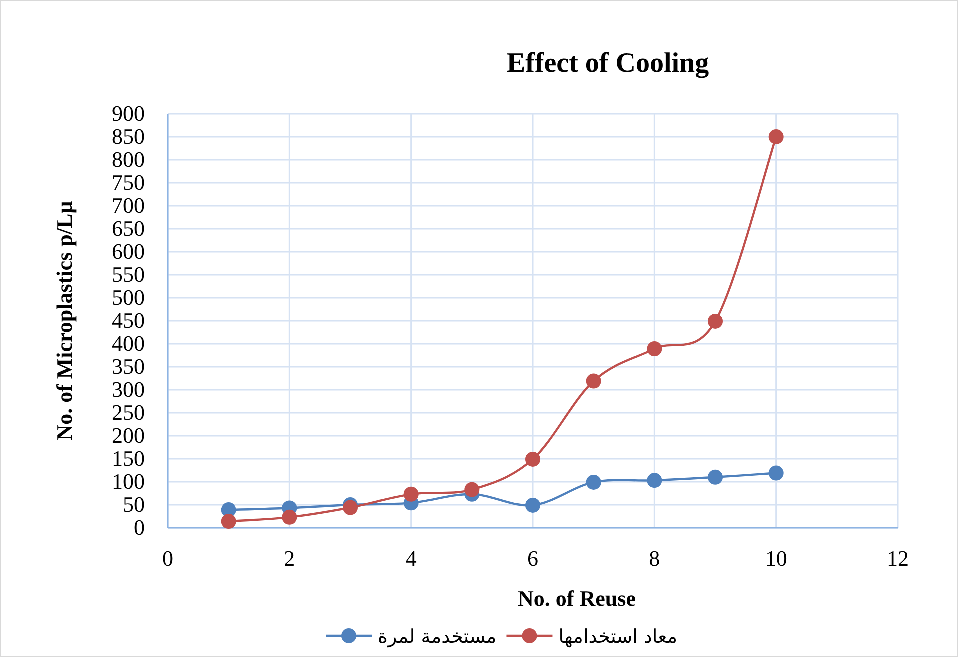 Image resolution: width=958 pixels, height=657 pixels. What do you see at coordinates (290, 558) in the screenshot?
I see `x-tick-label: 2` at bounding box center [290, 558].